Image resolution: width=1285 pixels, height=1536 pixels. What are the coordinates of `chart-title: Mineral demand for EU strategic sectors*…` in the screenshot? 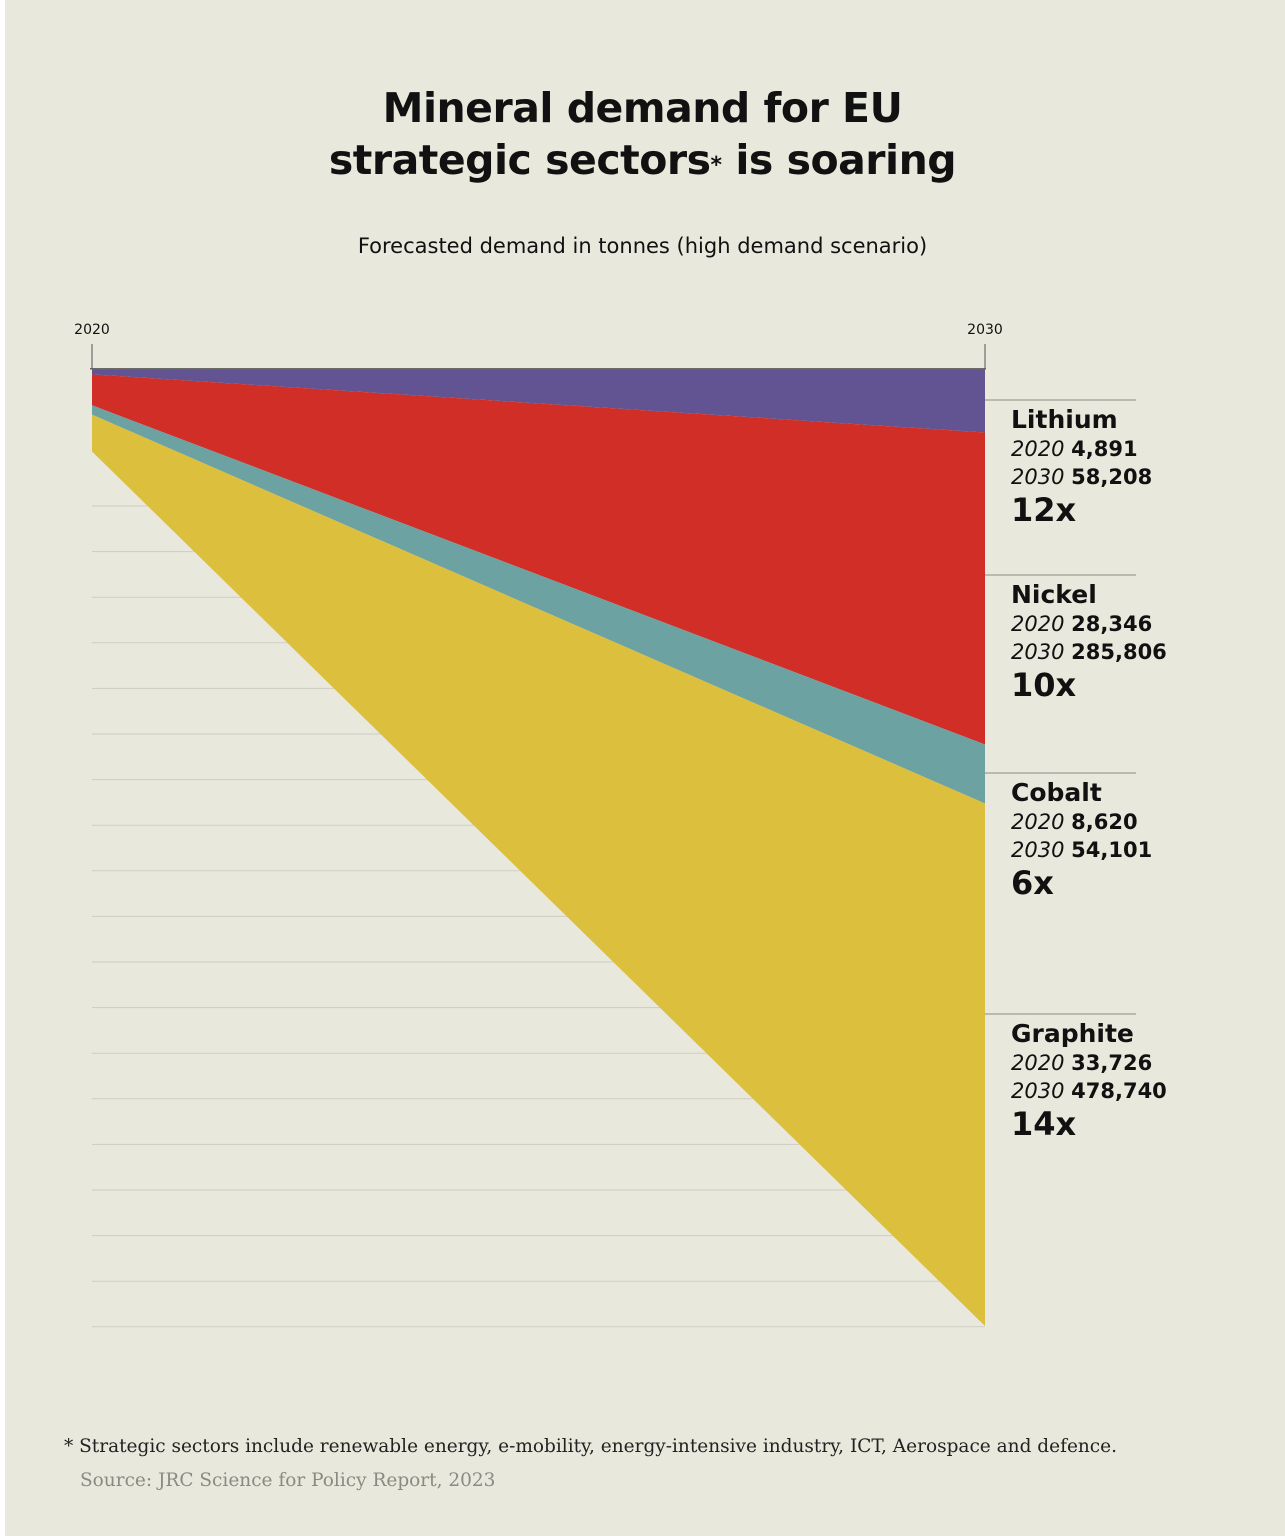 It's located at (642, 134).